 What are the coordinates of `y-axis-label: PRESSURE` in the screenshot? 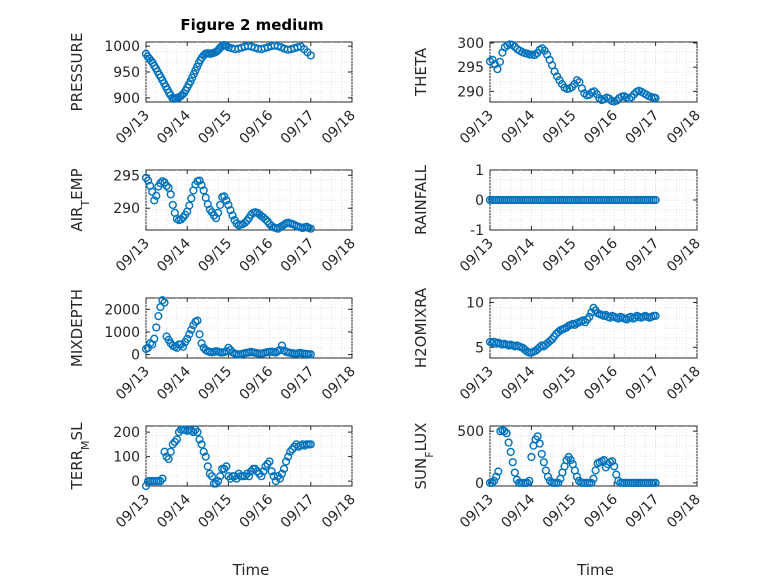 It's located at (77, 72).